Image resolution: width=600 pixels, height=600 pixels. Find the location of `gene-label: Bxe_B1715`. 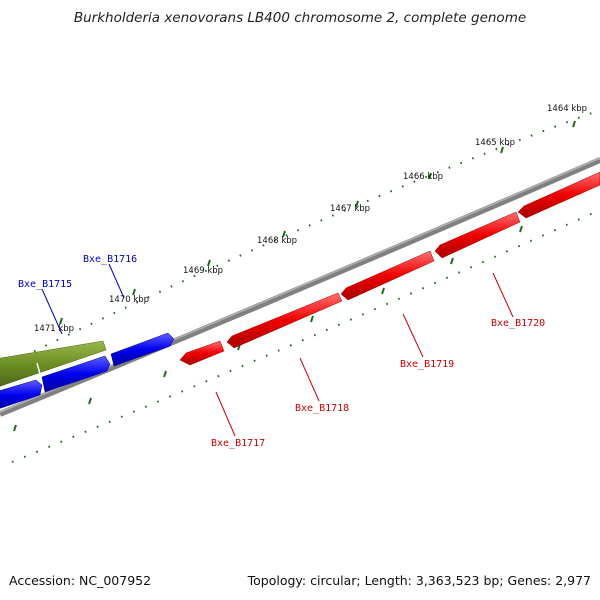

gene-label: Bxe_B1715 is located at coordinates (45, 284).